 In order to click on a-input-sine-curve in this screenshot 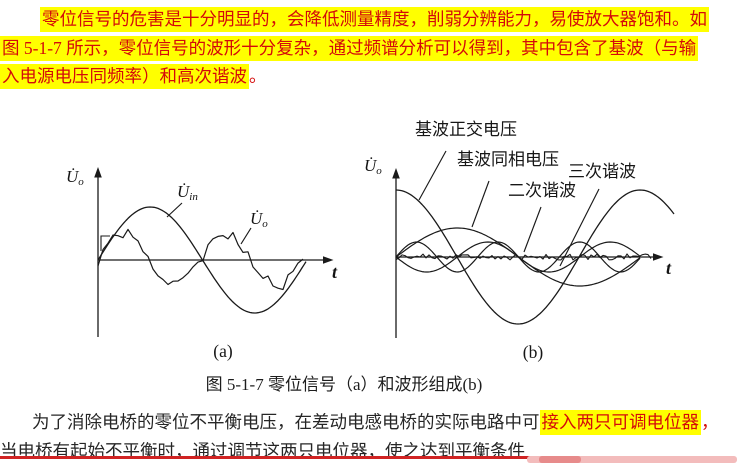, I will do `click(202, 260)`.